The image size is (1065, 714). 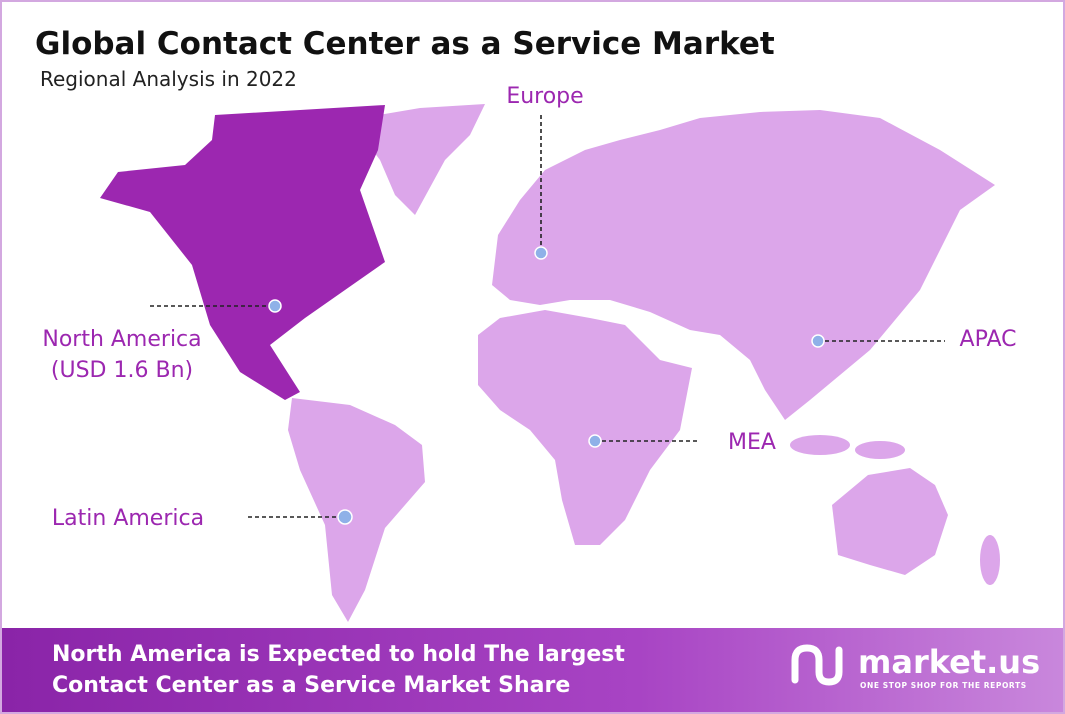 I want to click on region-label: Latin America, so click(x=128, y=518).